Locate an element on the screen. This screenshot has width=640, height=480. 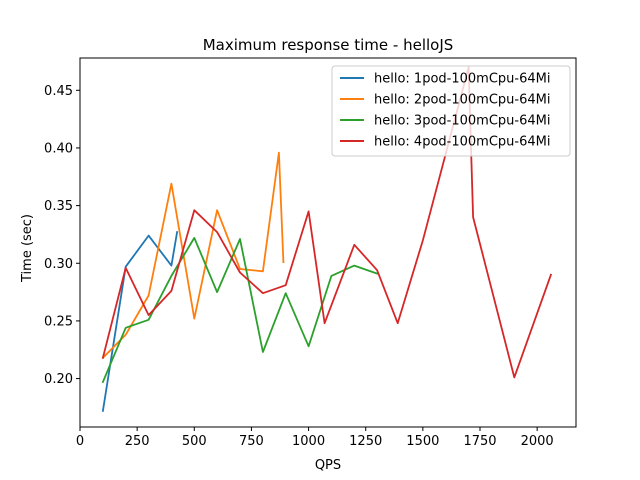
legend-label: hello: 4pod-100mCpu-64Mi is located at coordinates (462, 142).